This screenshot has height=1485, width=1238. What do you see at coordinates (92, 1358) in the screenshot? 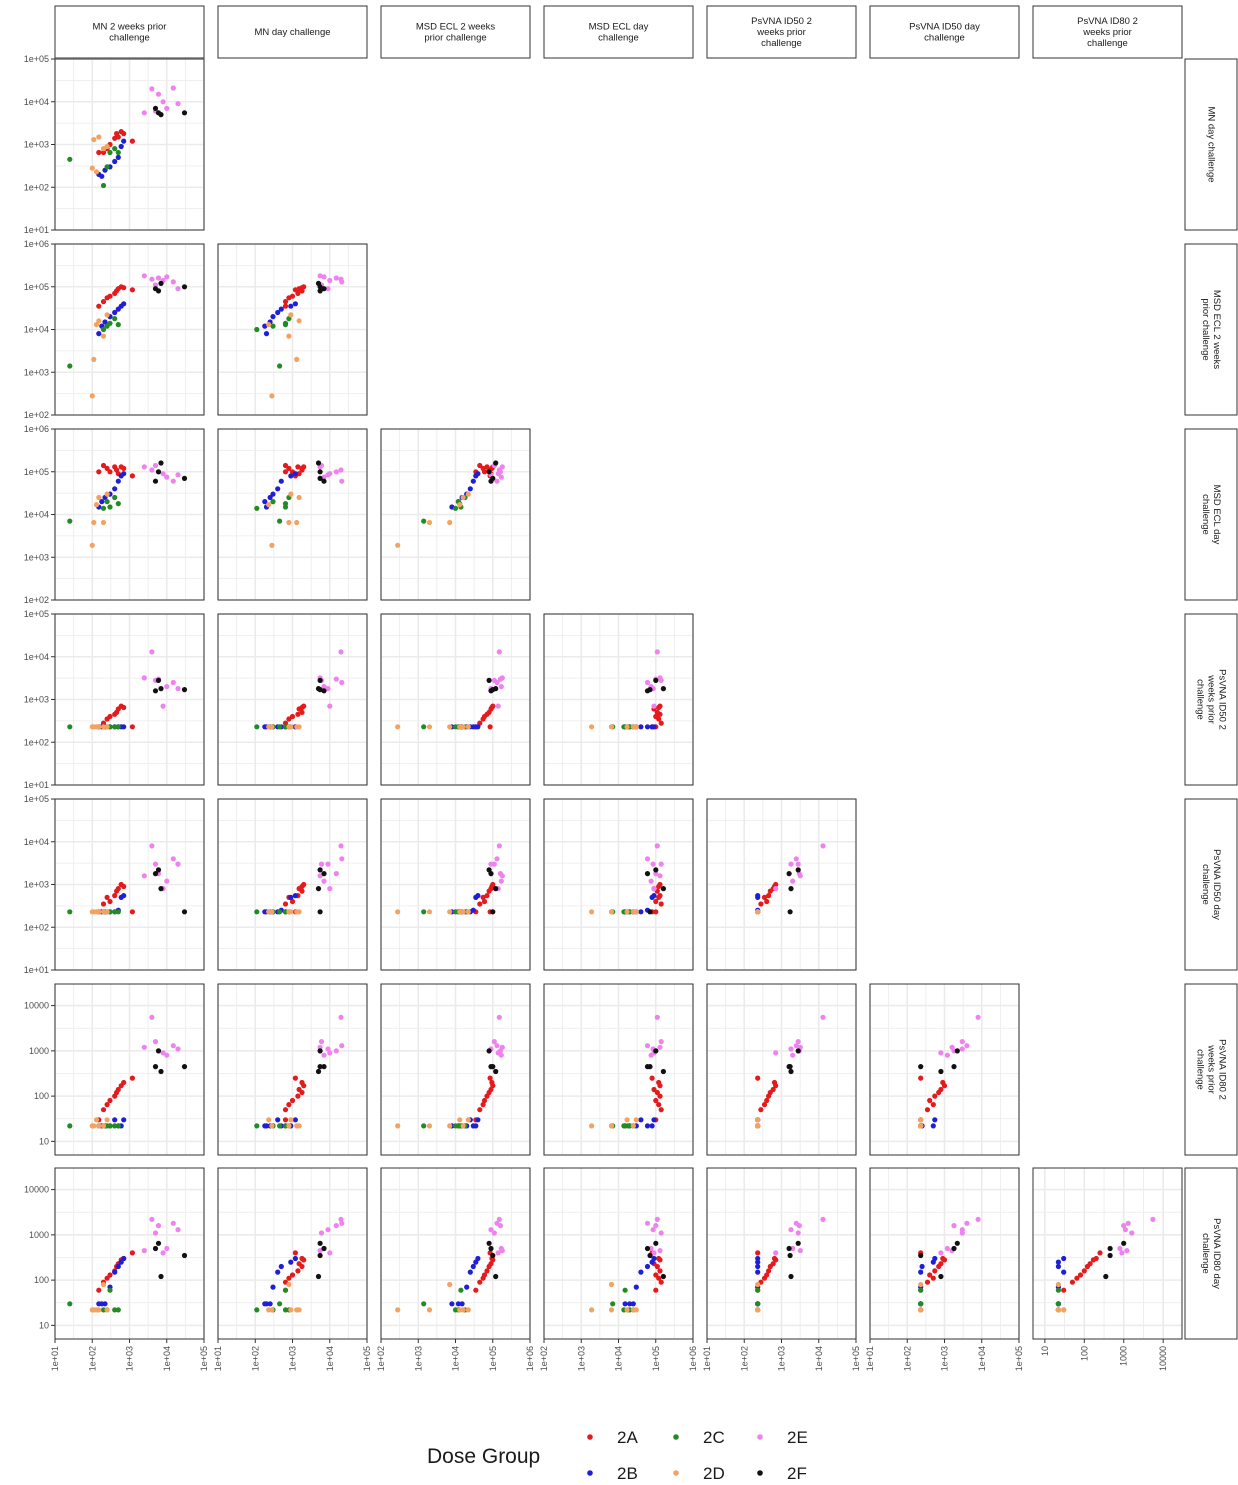
I see `x-tick-label: 1e+02` at bounding box center [92, 1358].